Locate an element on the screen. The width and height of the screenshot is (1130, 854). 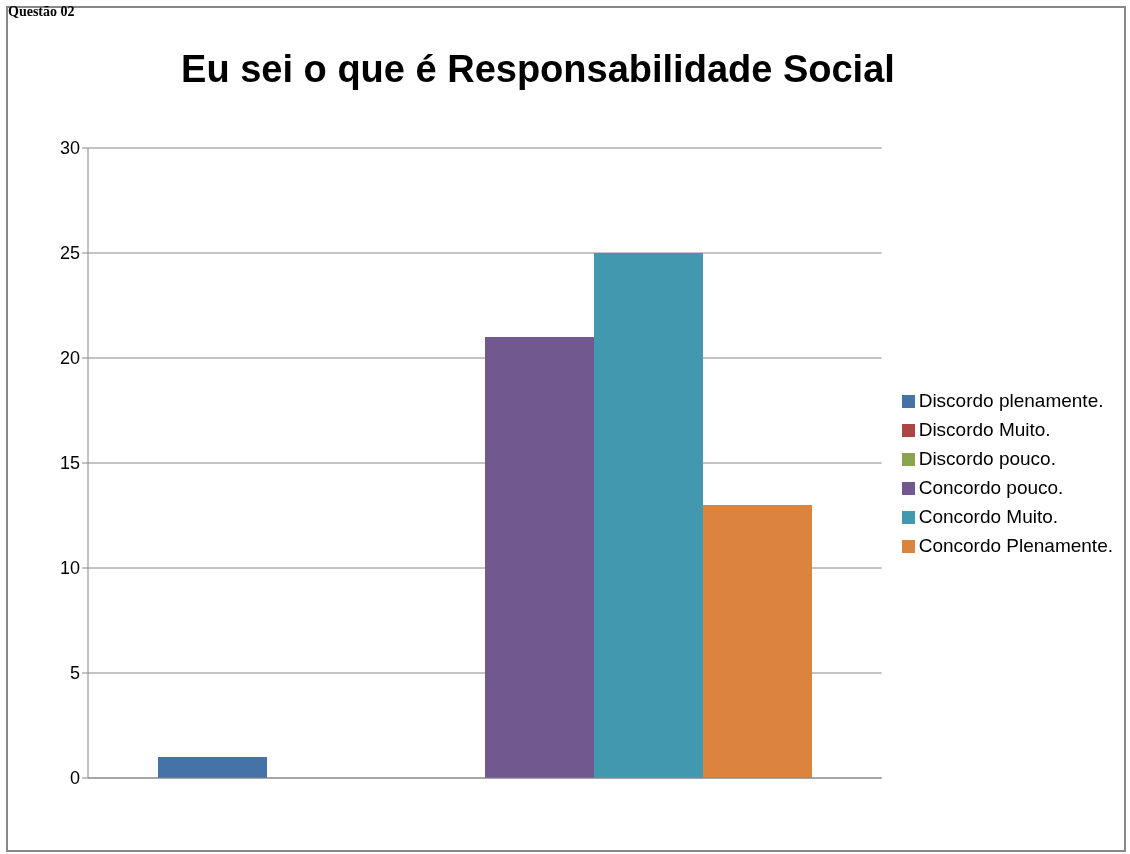
legend-label: Concordo Muito. is located at coordinates (988, 516).